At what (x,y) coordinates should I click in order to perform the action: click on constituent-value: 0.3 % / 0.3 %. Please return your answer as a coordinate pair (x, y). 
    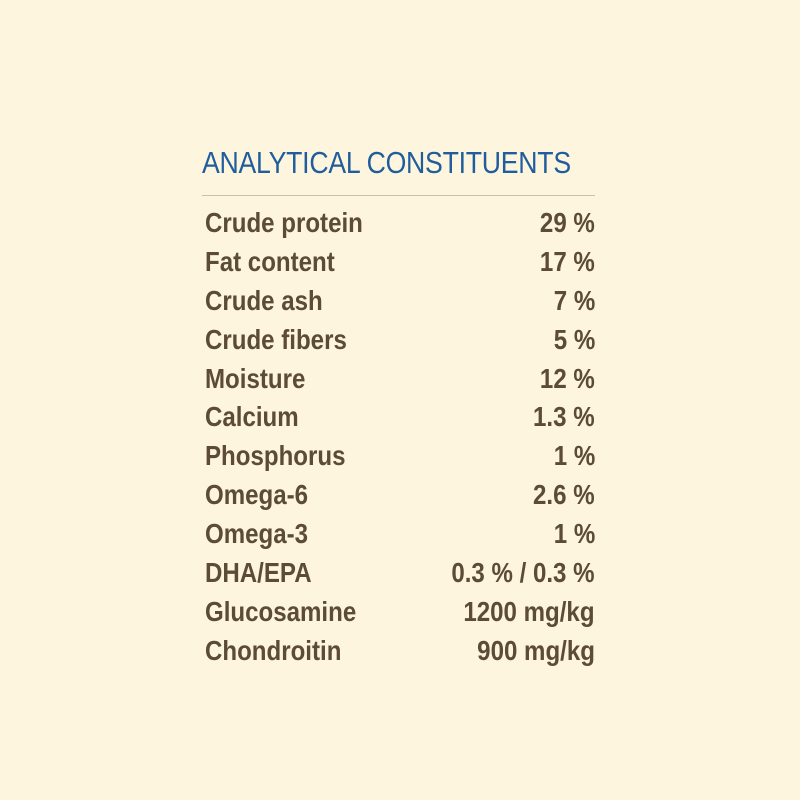
    Looking at the image, I should click on (523, 573).